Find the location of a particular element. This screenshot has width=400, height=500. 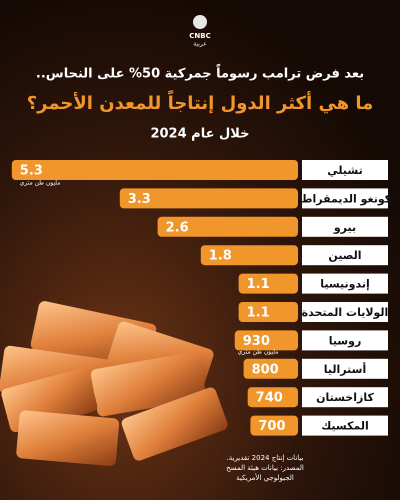

category-label: المكسيك is located at coordinates (345, 426).